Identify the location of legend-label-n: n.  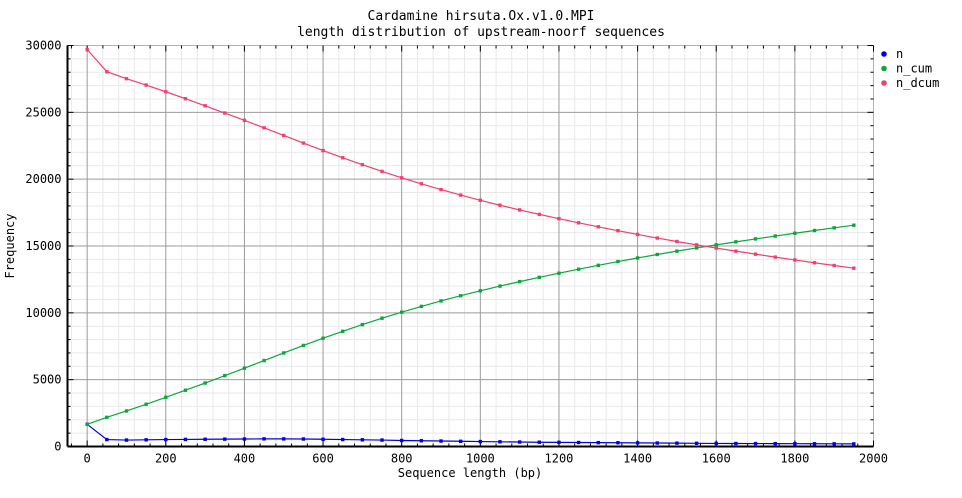
(899, 54).